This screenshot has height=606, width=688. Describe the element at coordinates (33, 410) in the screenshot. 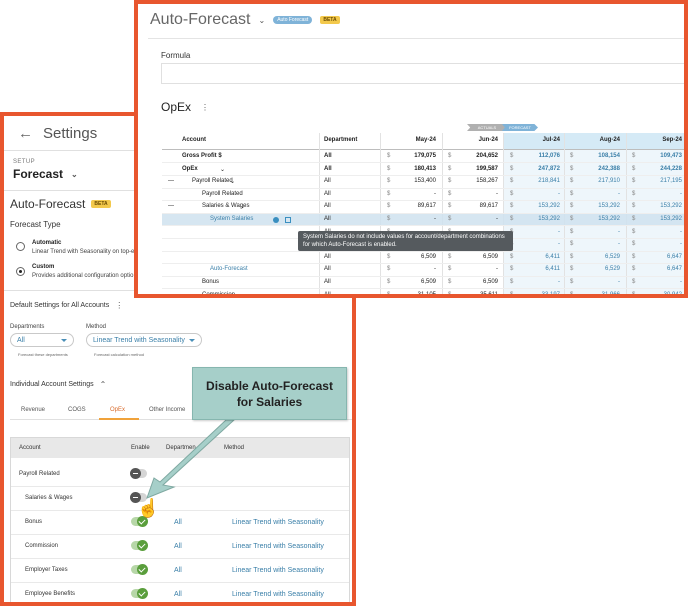

I see `tab-revenue: Revenue` at that location.